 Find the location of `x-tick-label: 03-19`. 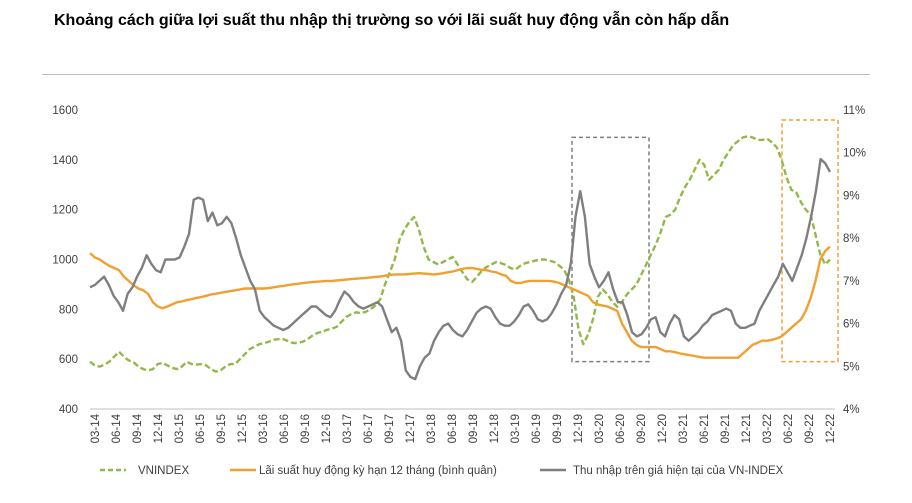

x-tick-label: 03-19 is located at coordinates (516, 428).